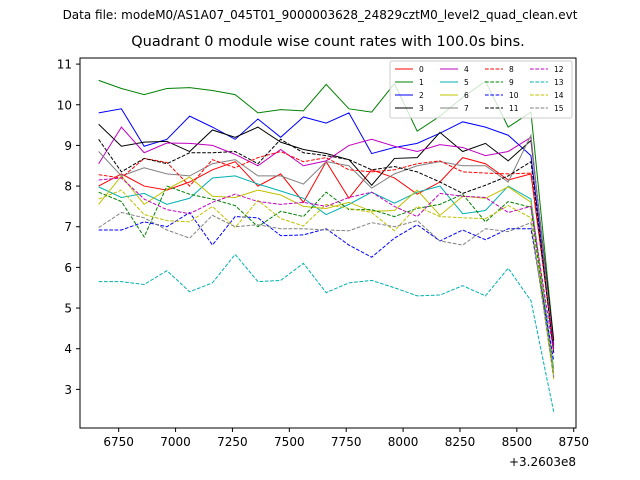 The height and width of the screenshot is (480, 640). Describe the element at coordinates (511, 82) in the screenshot. I see `legend-label-9: 9` at that location.